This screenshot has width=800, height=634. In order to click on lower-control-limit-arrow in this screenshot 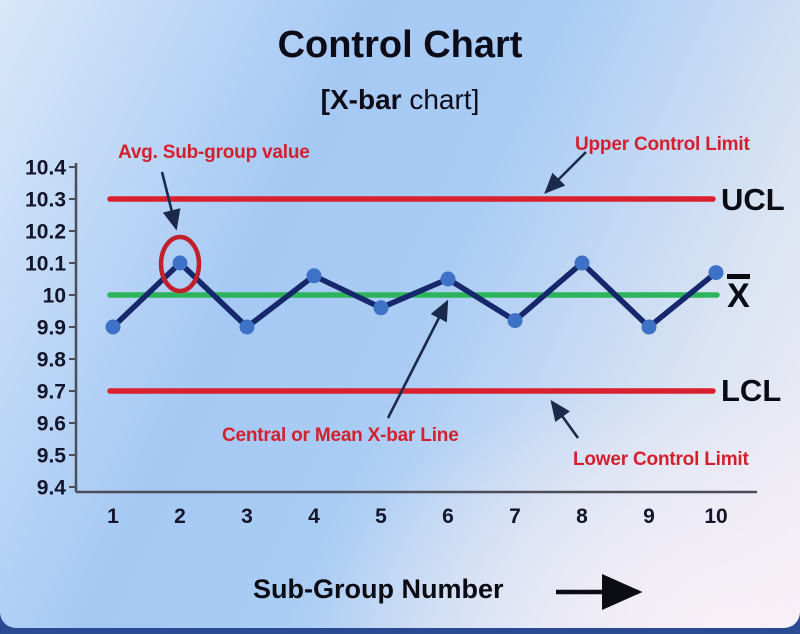, I will do `click(565, 419)`.